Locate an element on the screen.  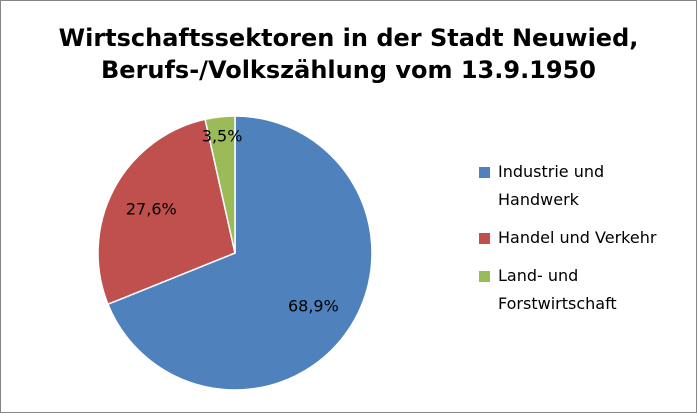
pie-data-labels: 68,9% 27,6% 3,5% is located at coordinates (232, 220).